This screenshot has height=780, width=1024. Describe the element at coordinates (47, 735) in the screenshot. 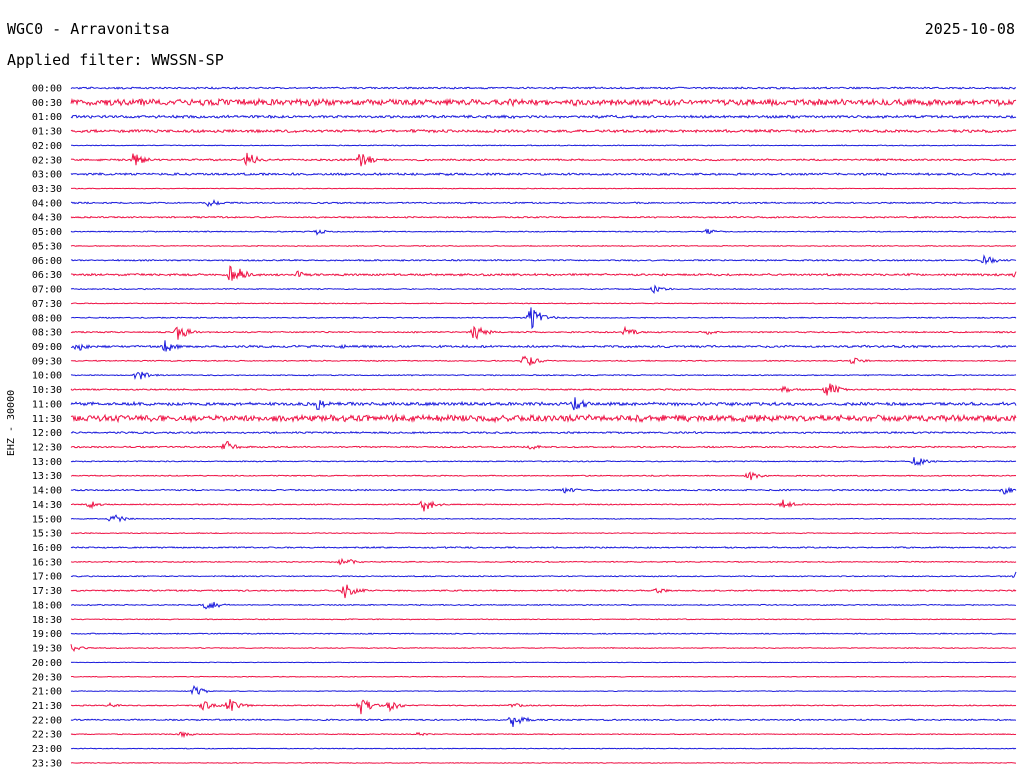

I see `time-label: 22:30` at that location.